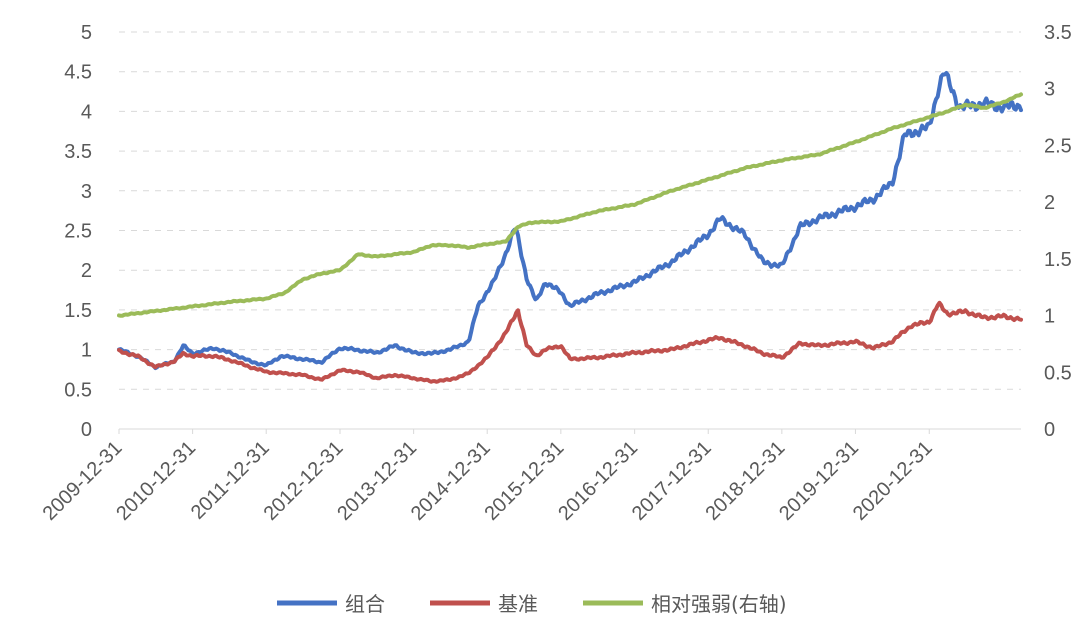 The image size is (1089, 630). What do you see at coordinates (1058, 33) in the screenshot?
I see `right-tick-label: 3.5` at bounding box center [1058, 33].